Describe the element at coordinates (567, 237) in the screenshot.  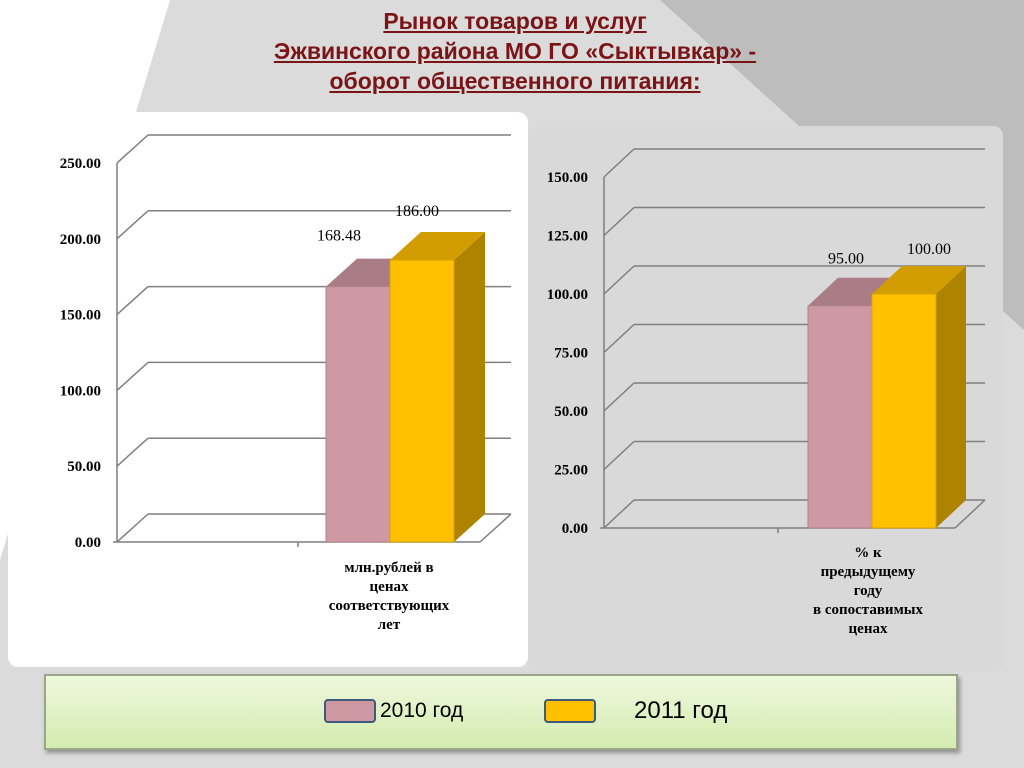
I see `y-tick-label: 125.00` at that location.